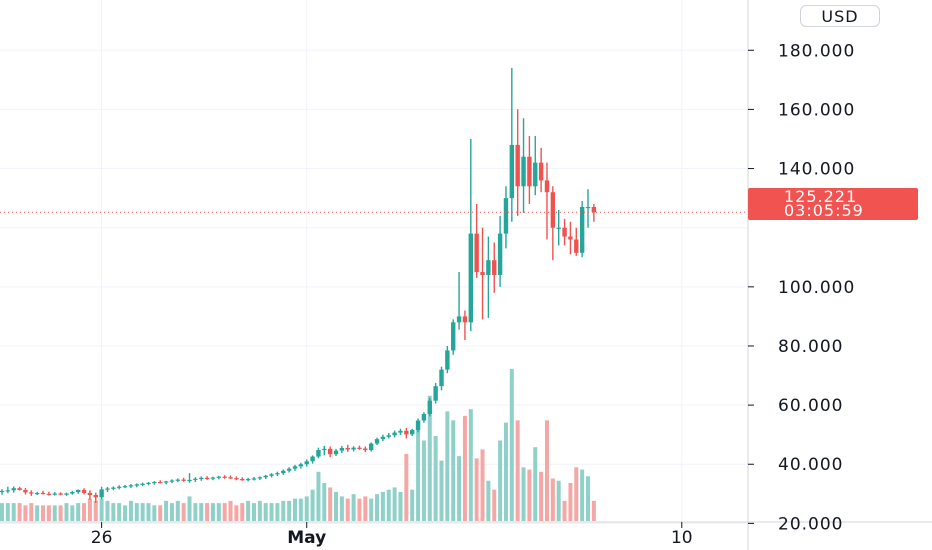  What do you see at coordinates (810, 524) in the screenshot?
I see `price-tick-label: 20.000` at bounding box center [810, 524].